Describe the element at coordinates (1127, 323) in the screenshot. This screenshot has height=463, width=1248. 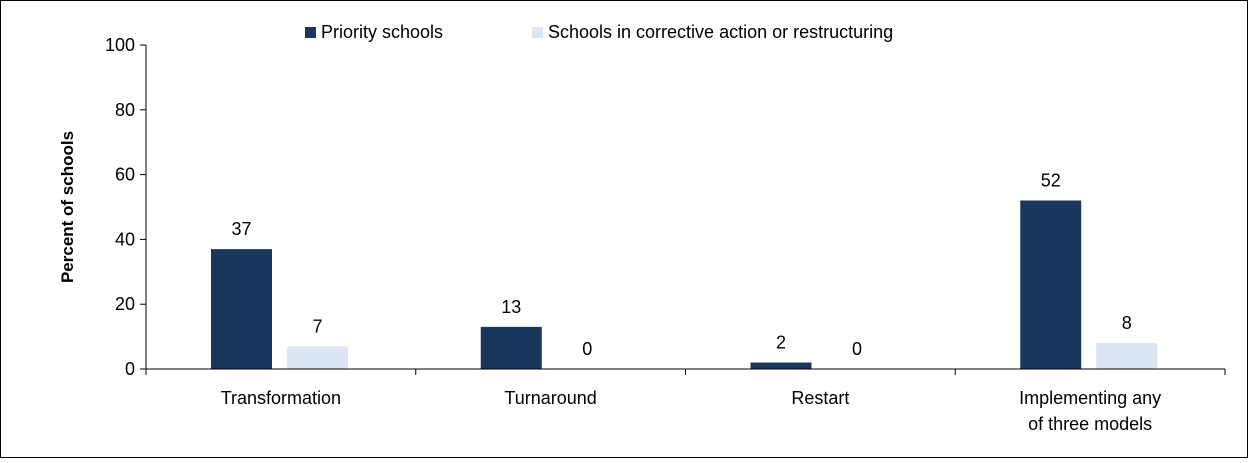
I see `data-label: 8` at that location.